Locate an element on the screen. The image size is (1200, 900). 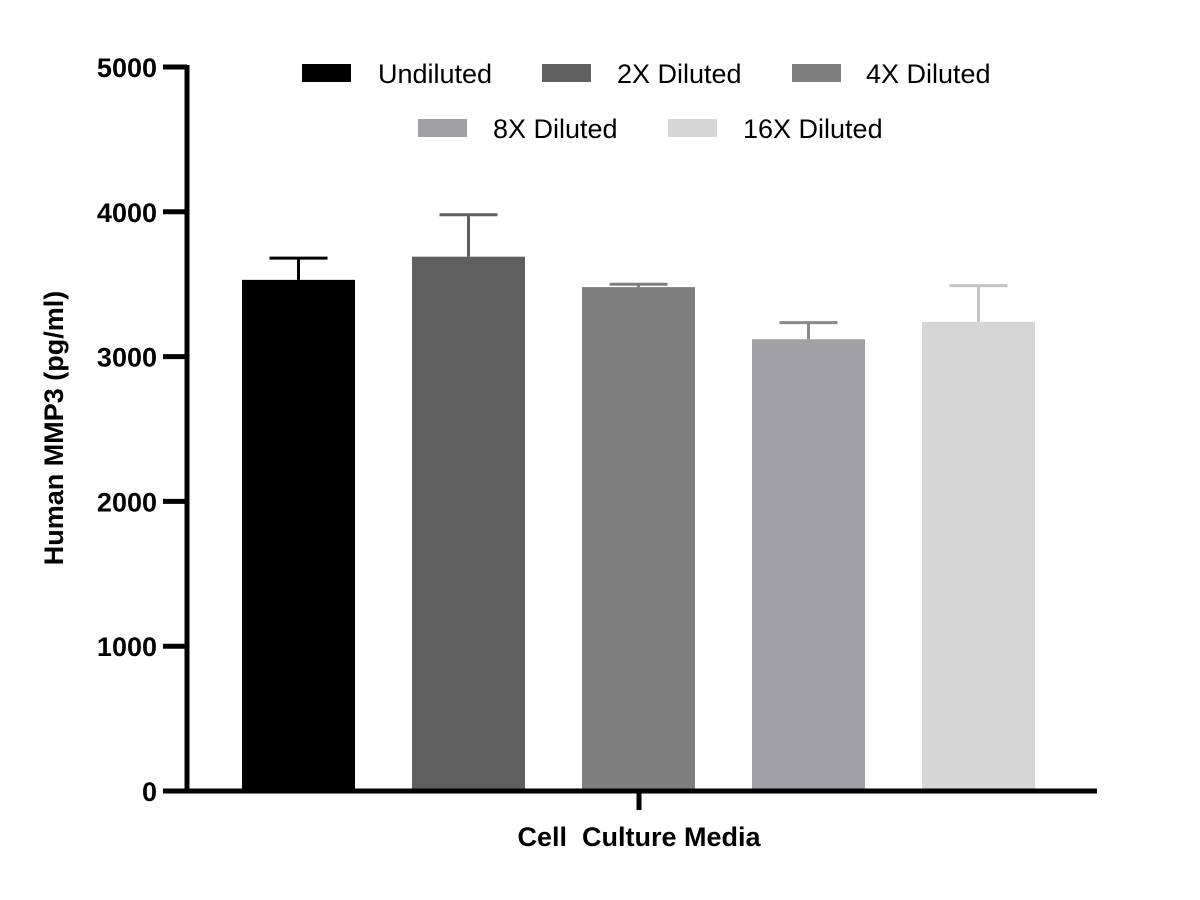
y-tick-label-3000: 3000 is located at coordinates (127, 358).